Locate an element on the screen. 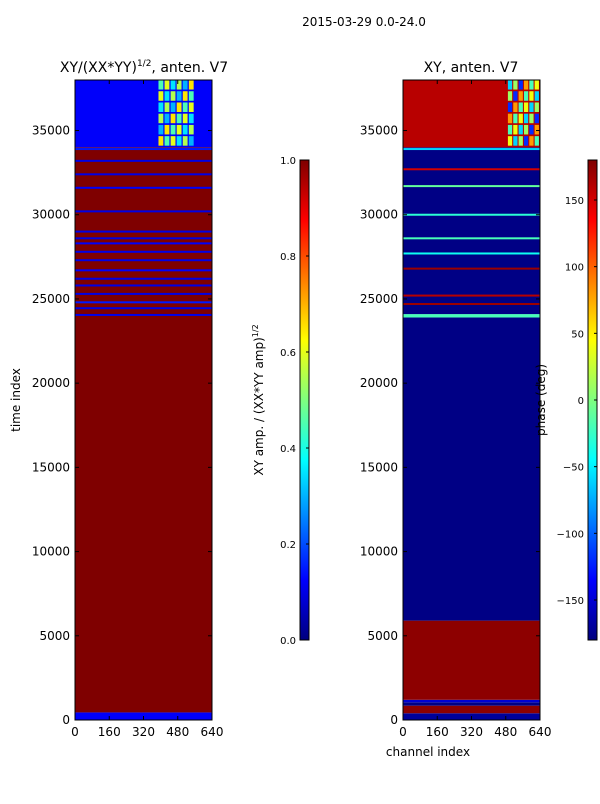  colorbar-amplitude-bar is located at coordinates (304, 400).